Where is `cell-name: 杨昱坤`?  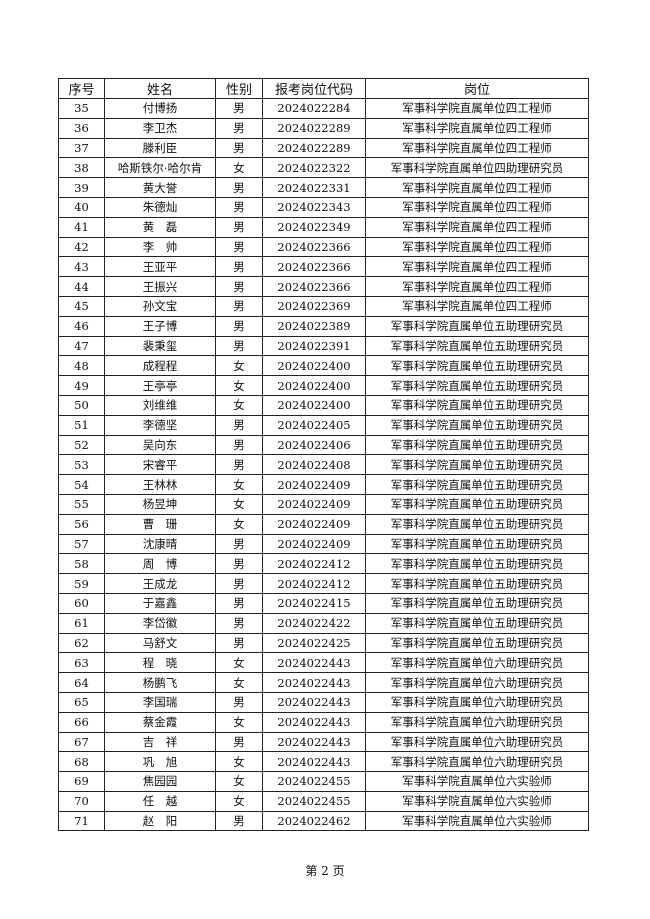
cell-name: 杨昱坤 is located at coordinates (160, 504).